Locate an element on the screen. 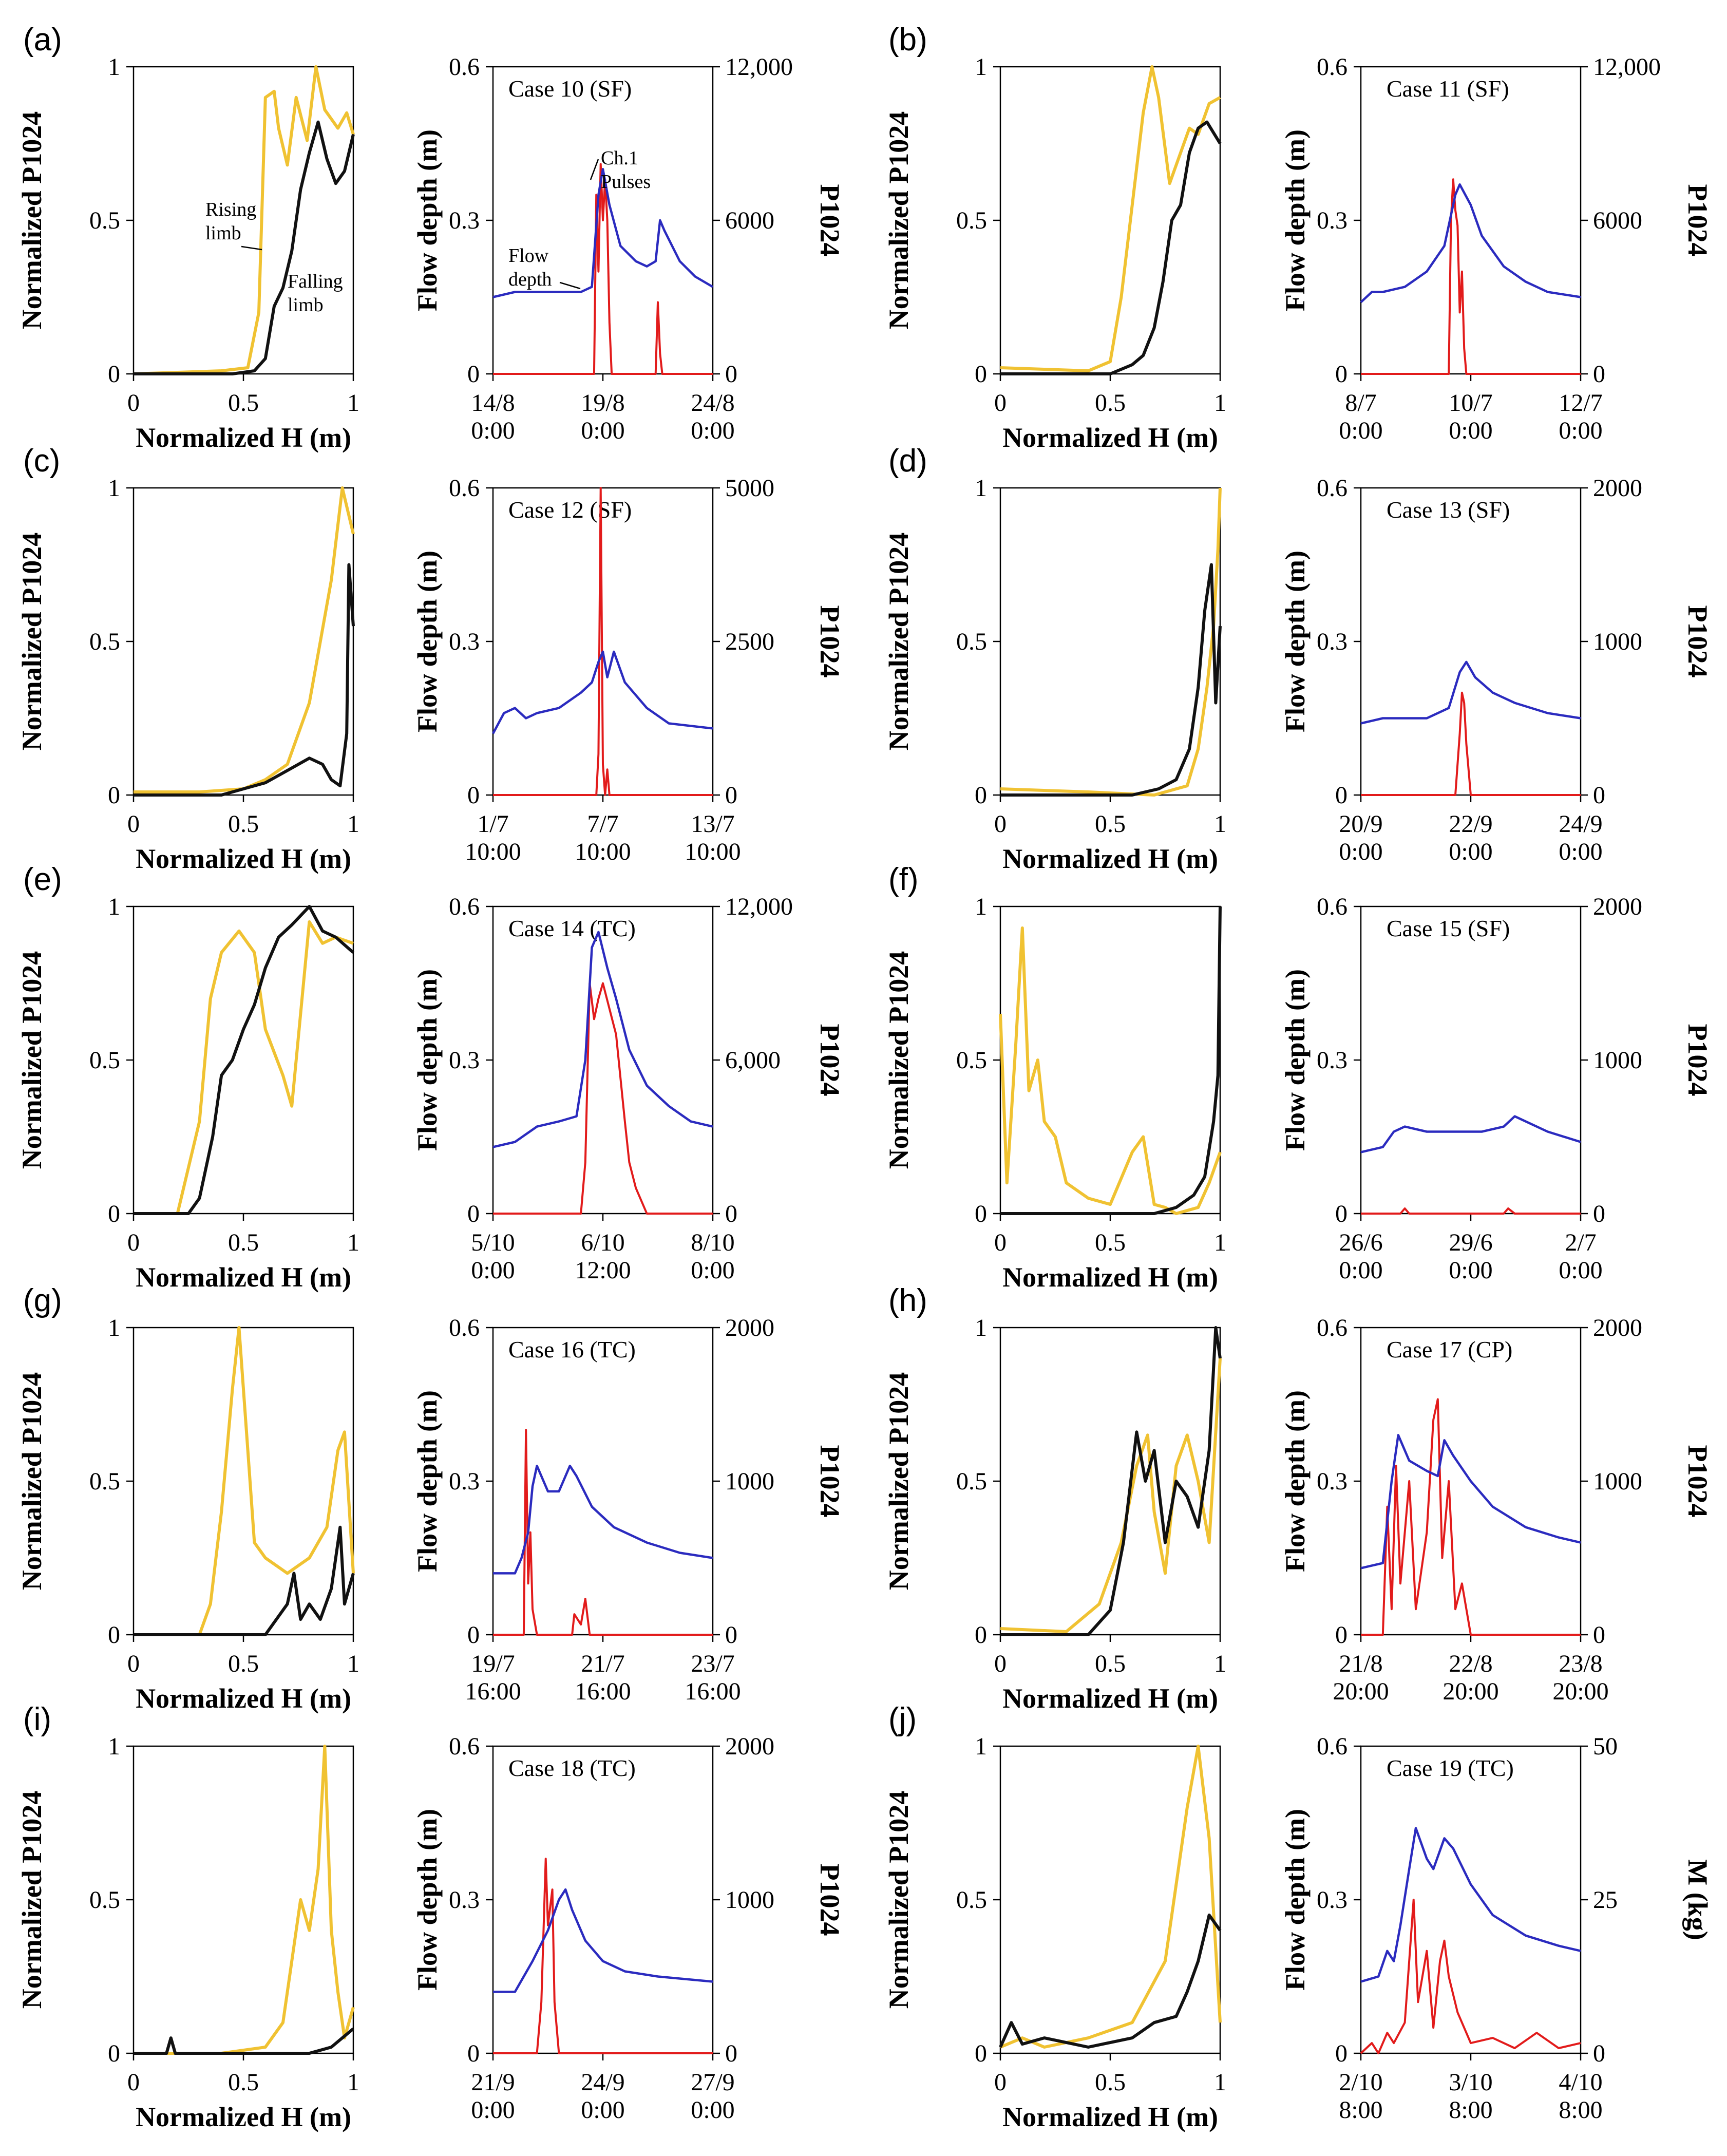  falling-limb-line is located at coordinates (244, 1067).